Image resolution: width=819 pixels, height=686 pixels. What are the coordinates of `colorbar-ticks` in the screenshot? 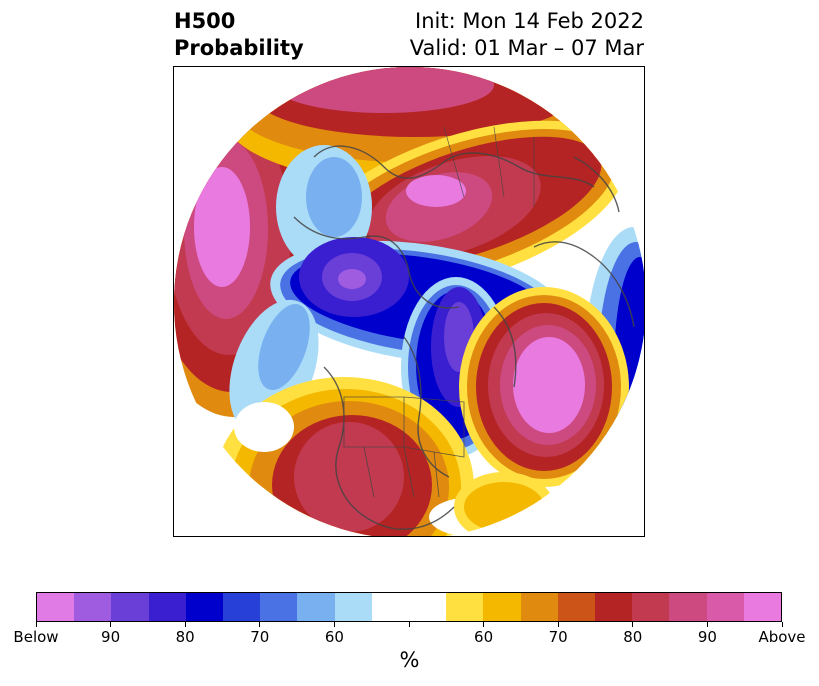 It's located at (409, 626).